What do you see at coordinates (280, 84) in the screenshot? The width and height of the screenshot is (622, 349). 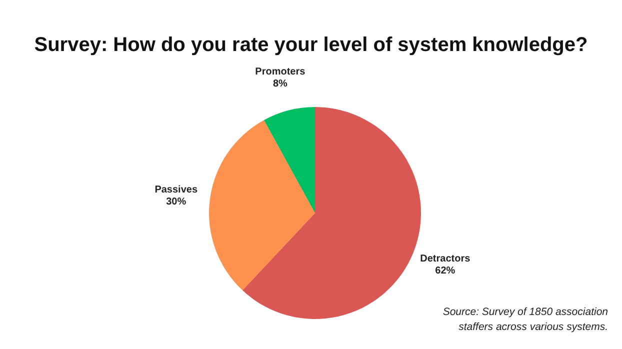 I see `data-label: 8%` at bounding box center [280, 84].